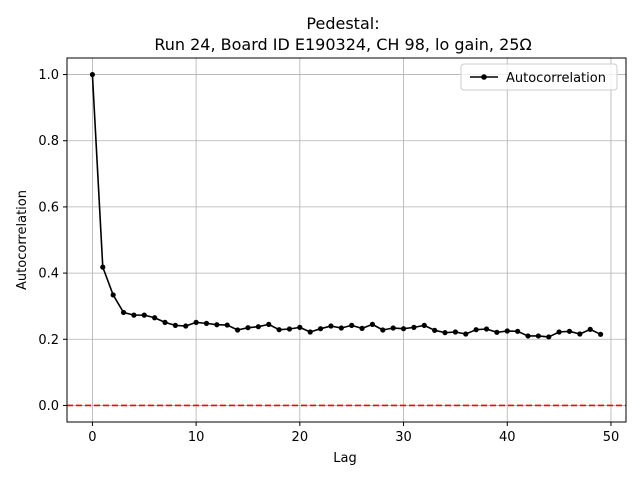  Describe the element at coordinates (48, 274) in the screenshot. I see `y-tick-label: 0.4` at that location.